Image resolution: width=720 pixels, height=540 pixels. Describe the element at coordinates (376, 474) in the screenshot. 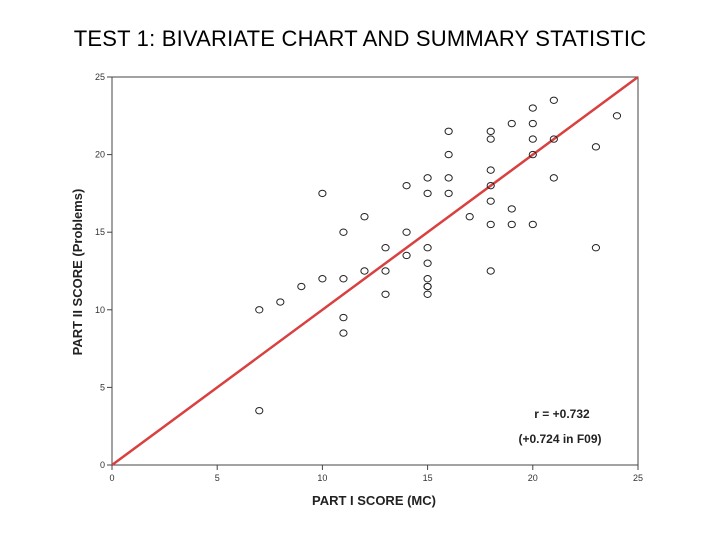

I see `x-axis: 0 5 10 15 20 25` at that location.